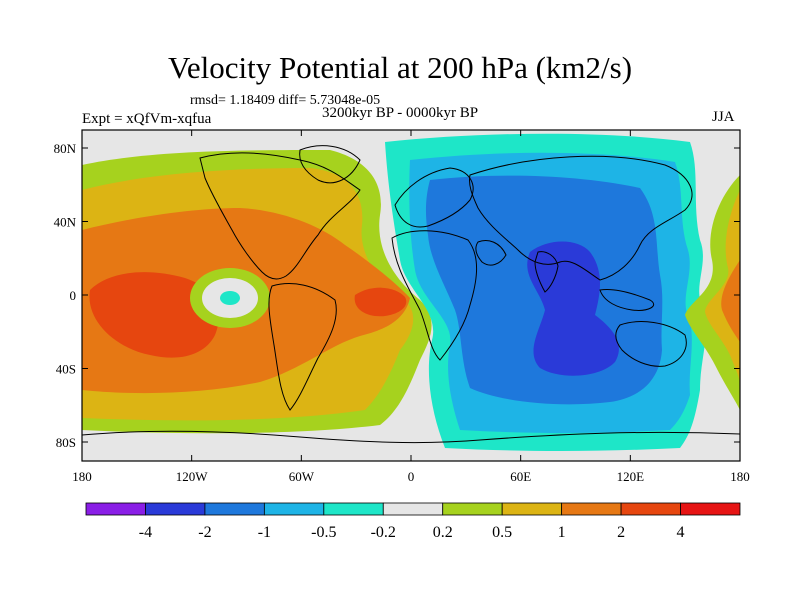  I want to click on colorbar-label: -2, so click(204, 532).